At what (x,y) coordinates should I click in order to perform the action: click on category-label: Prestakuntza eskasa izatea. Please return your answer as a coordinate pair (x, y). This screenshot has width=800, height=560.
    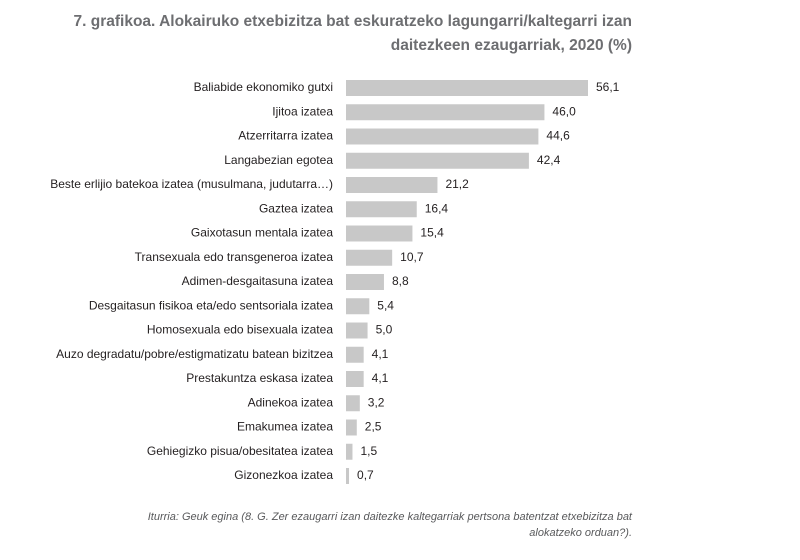
    Looking at the image, I should click on (259, 378).